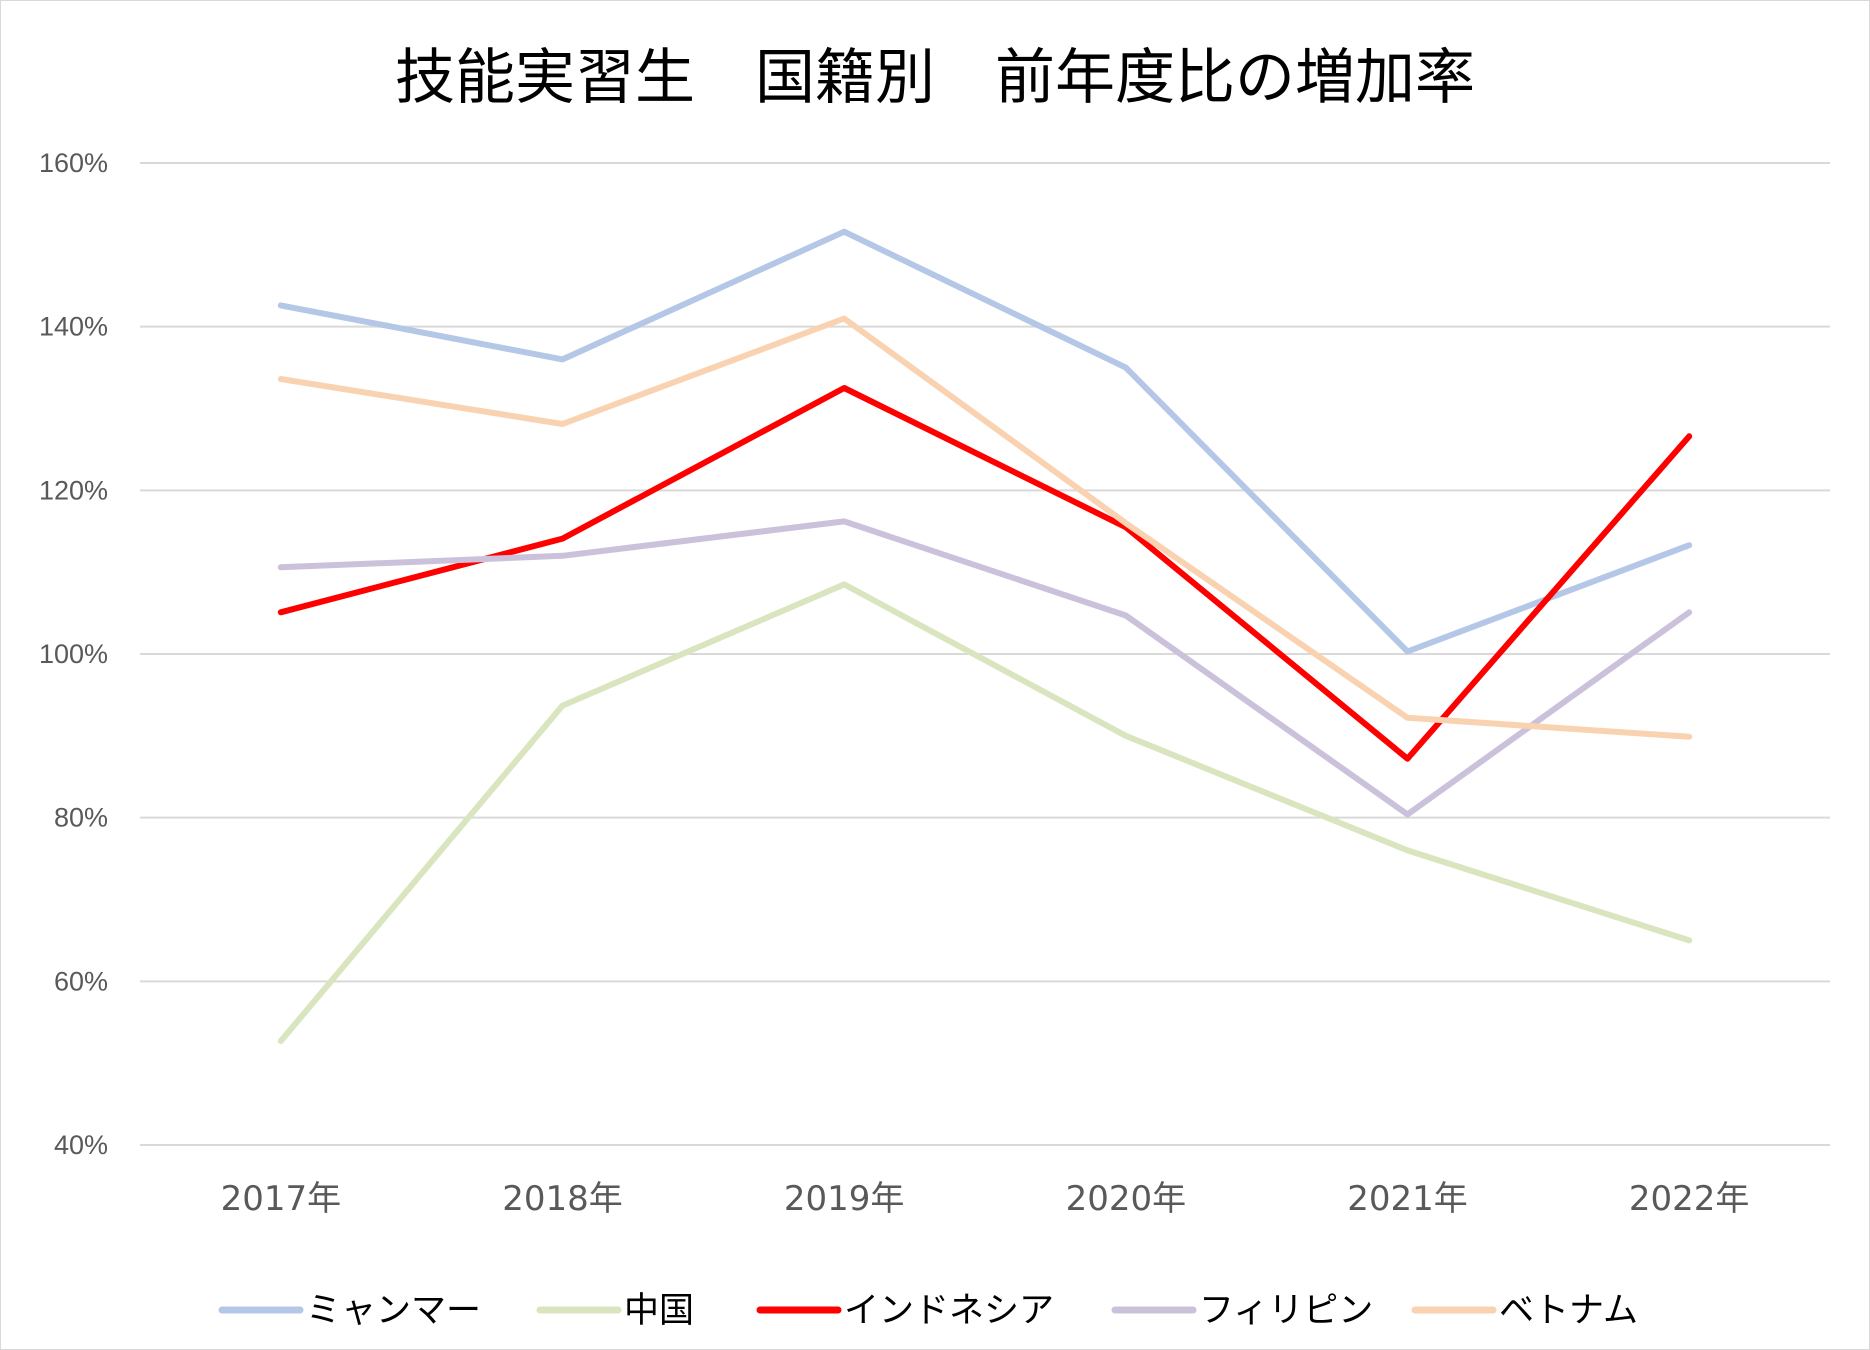 The width and height of the screenshot is (1870, 1350). I want to click on legend-label: フィリピン, so click(1286, 1311).